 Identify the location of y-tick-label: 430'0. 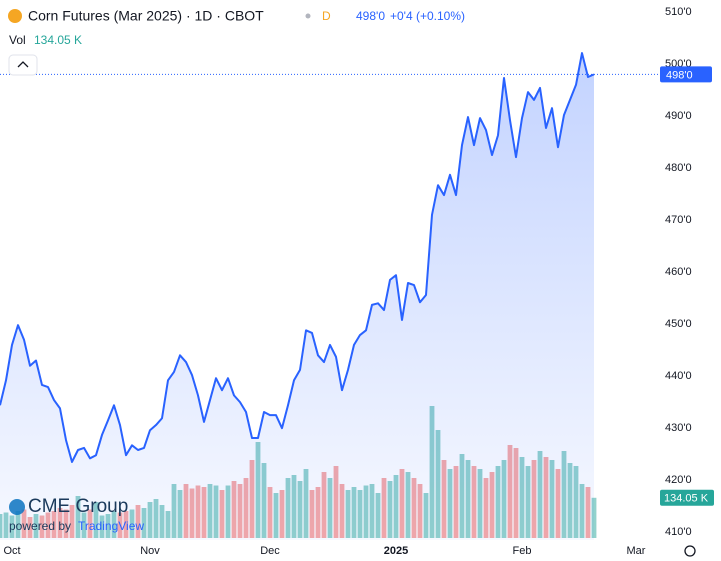
(678, 428).